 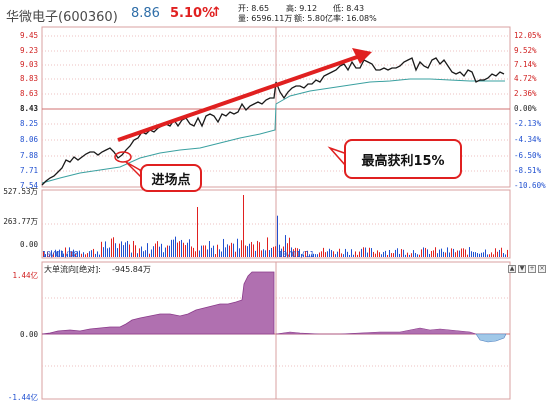 I want to click on volume-tick: 0.00, so click(x=28, y=244).